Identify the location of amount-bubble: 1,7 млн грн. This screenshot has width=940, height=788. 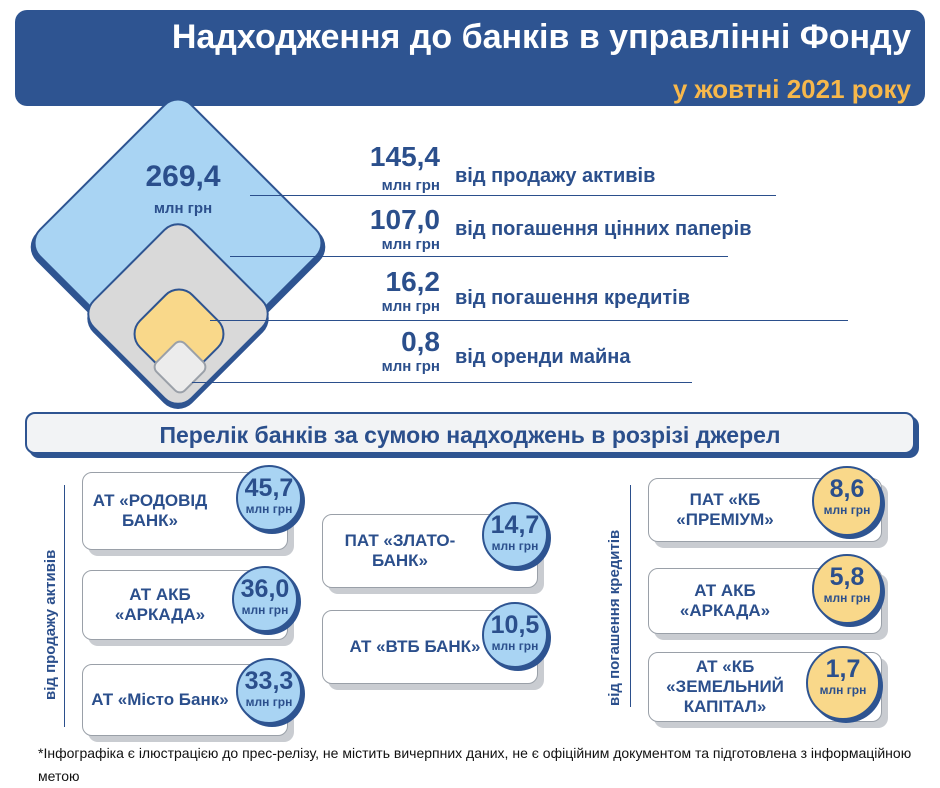
(843, 683).